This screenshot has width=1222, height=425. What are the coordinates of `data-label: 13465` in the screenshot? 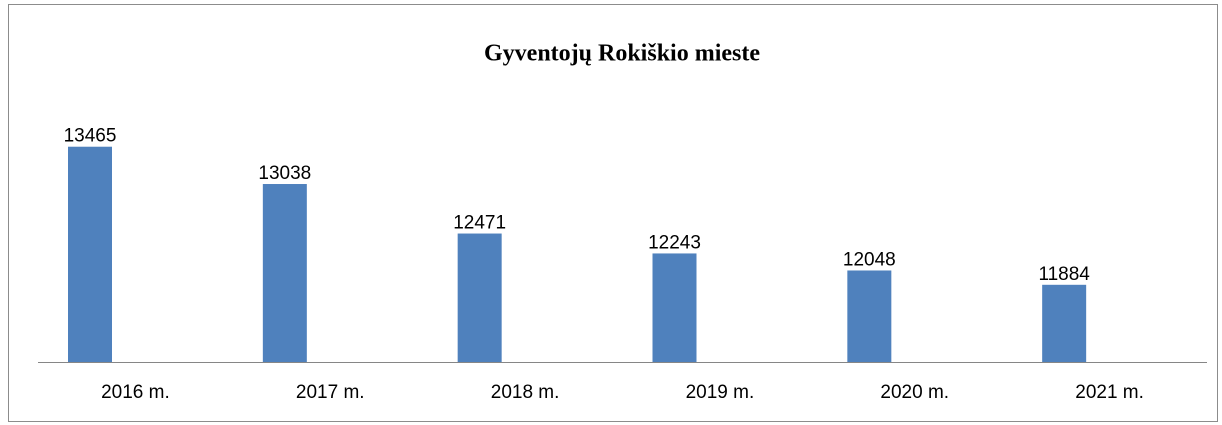 It's located at (90, 136).